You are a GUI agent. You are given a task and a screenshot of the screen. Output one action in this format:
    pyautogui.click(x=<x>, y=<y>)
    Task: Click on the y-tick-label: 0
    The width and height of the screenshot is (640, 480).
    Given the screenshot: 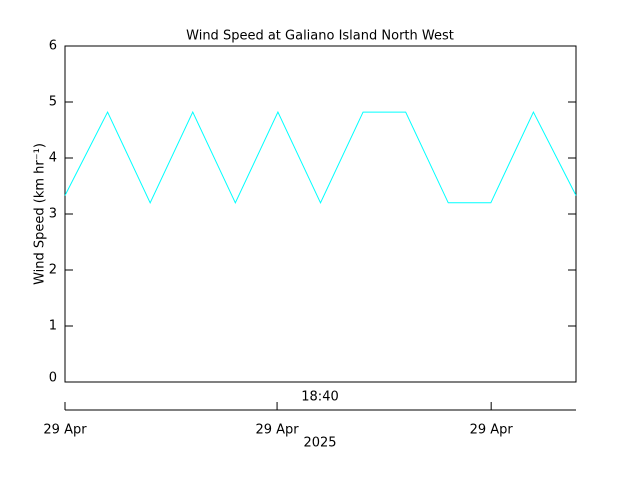 What is the action you would take?
    pyautogui.click(x=53, y=378)
    